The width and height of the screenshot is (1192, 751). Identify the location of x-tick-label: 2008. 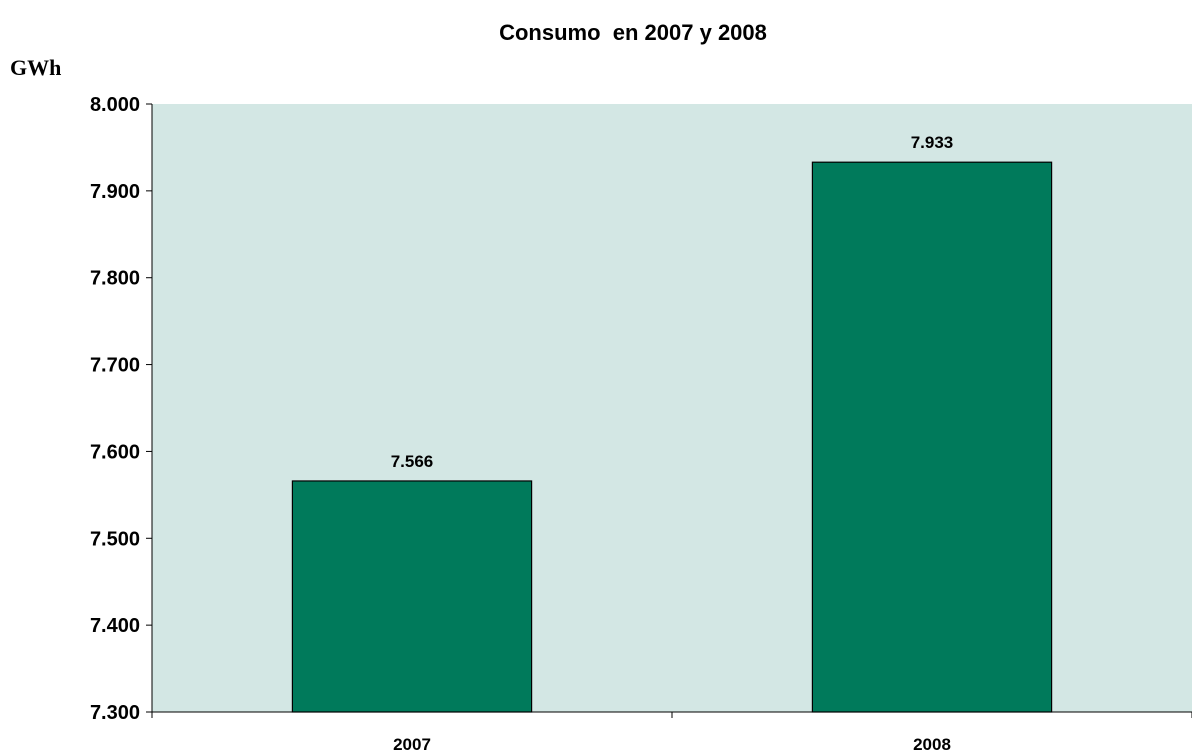
(932, 743).